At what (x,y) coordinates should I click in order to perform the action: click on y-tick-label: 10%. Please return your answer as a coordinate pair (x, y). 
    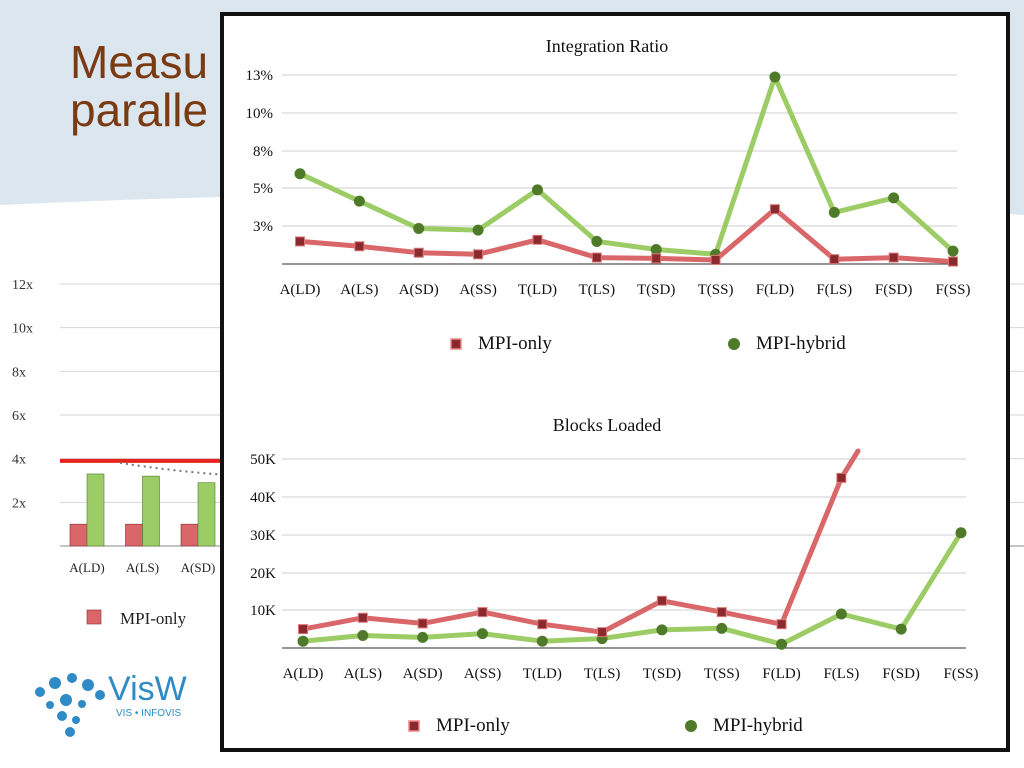
    Looking at the image, I should click on (260, 114).